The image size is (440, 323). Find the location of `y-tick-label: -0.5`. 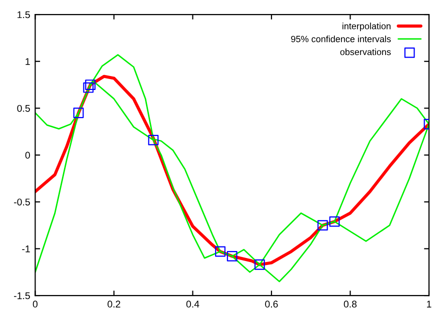

y-tick-label: -0.5 is located at coordinates (22, 202).